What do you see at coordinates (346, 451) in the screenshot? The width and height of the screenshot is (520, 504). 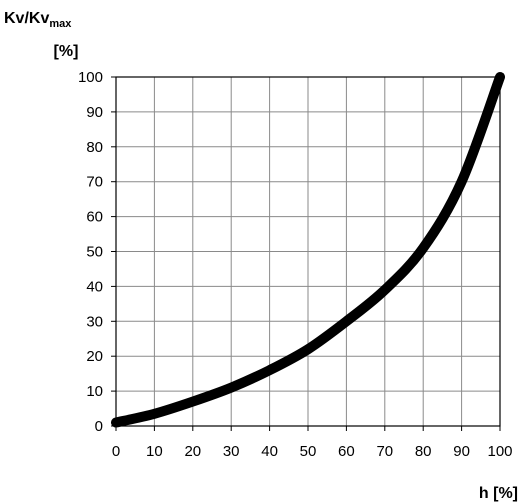 I see `x-tick-label: 60` at bounding box center [346, 451].